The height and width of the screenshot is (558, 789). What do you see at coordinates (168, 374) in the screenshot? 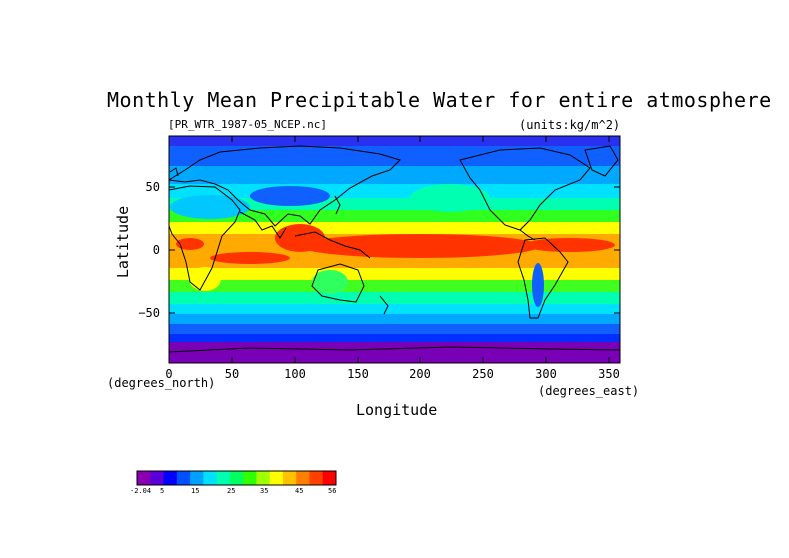
I see `x-tick-0: 0` at bounding box center [168, 374].